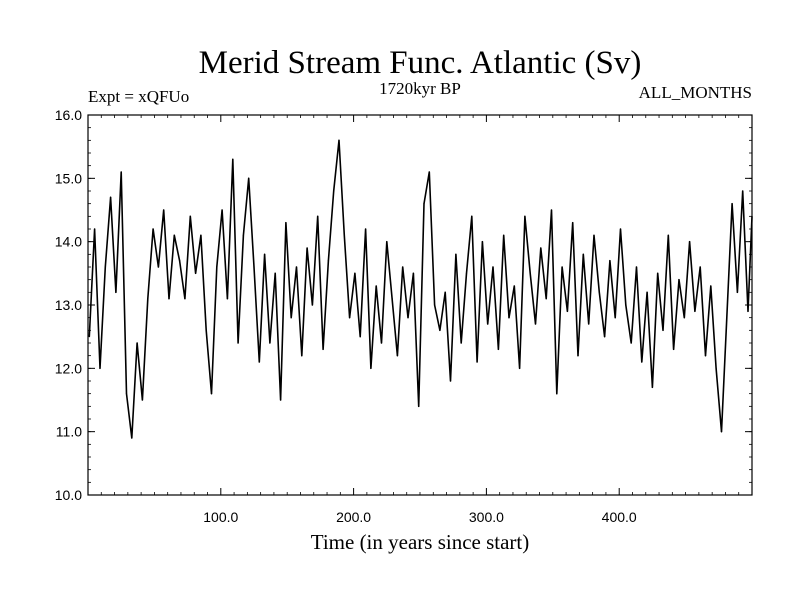 This screenshot has height=605, width=800. Describe the element at coordinates (420, 88) in the screenshot. I see `period-label: 1720kyr BP` at that location.